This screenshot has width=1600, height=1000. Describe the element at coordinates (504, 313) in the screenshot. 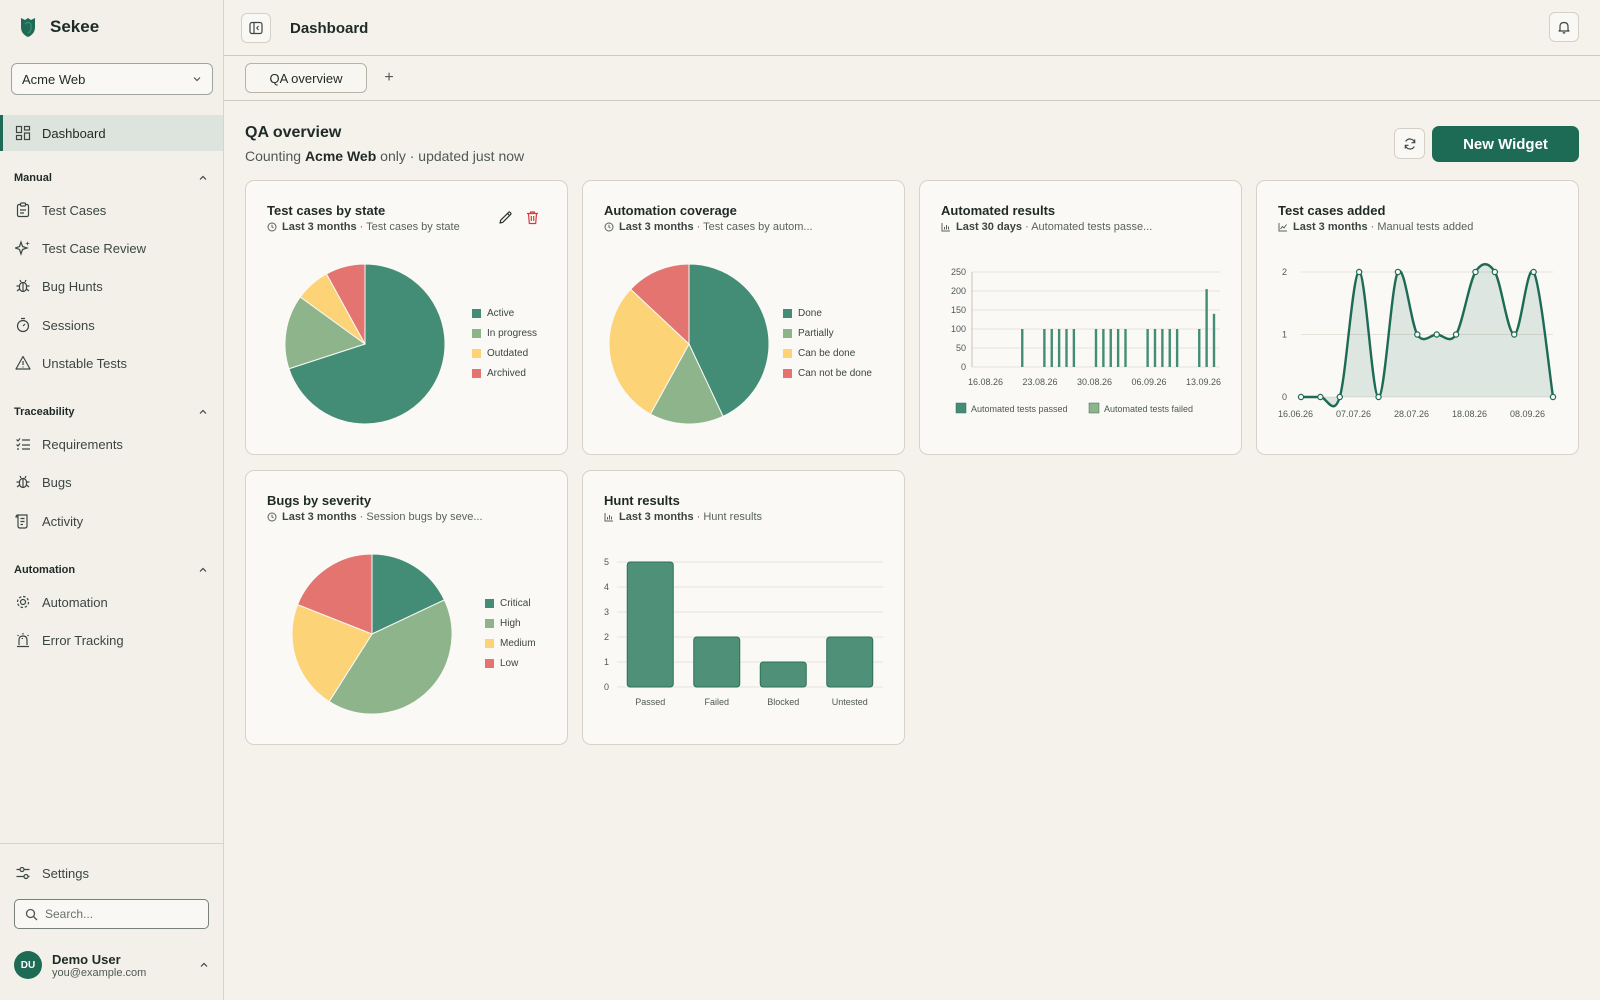

I see `legend-item: Active` at that location.